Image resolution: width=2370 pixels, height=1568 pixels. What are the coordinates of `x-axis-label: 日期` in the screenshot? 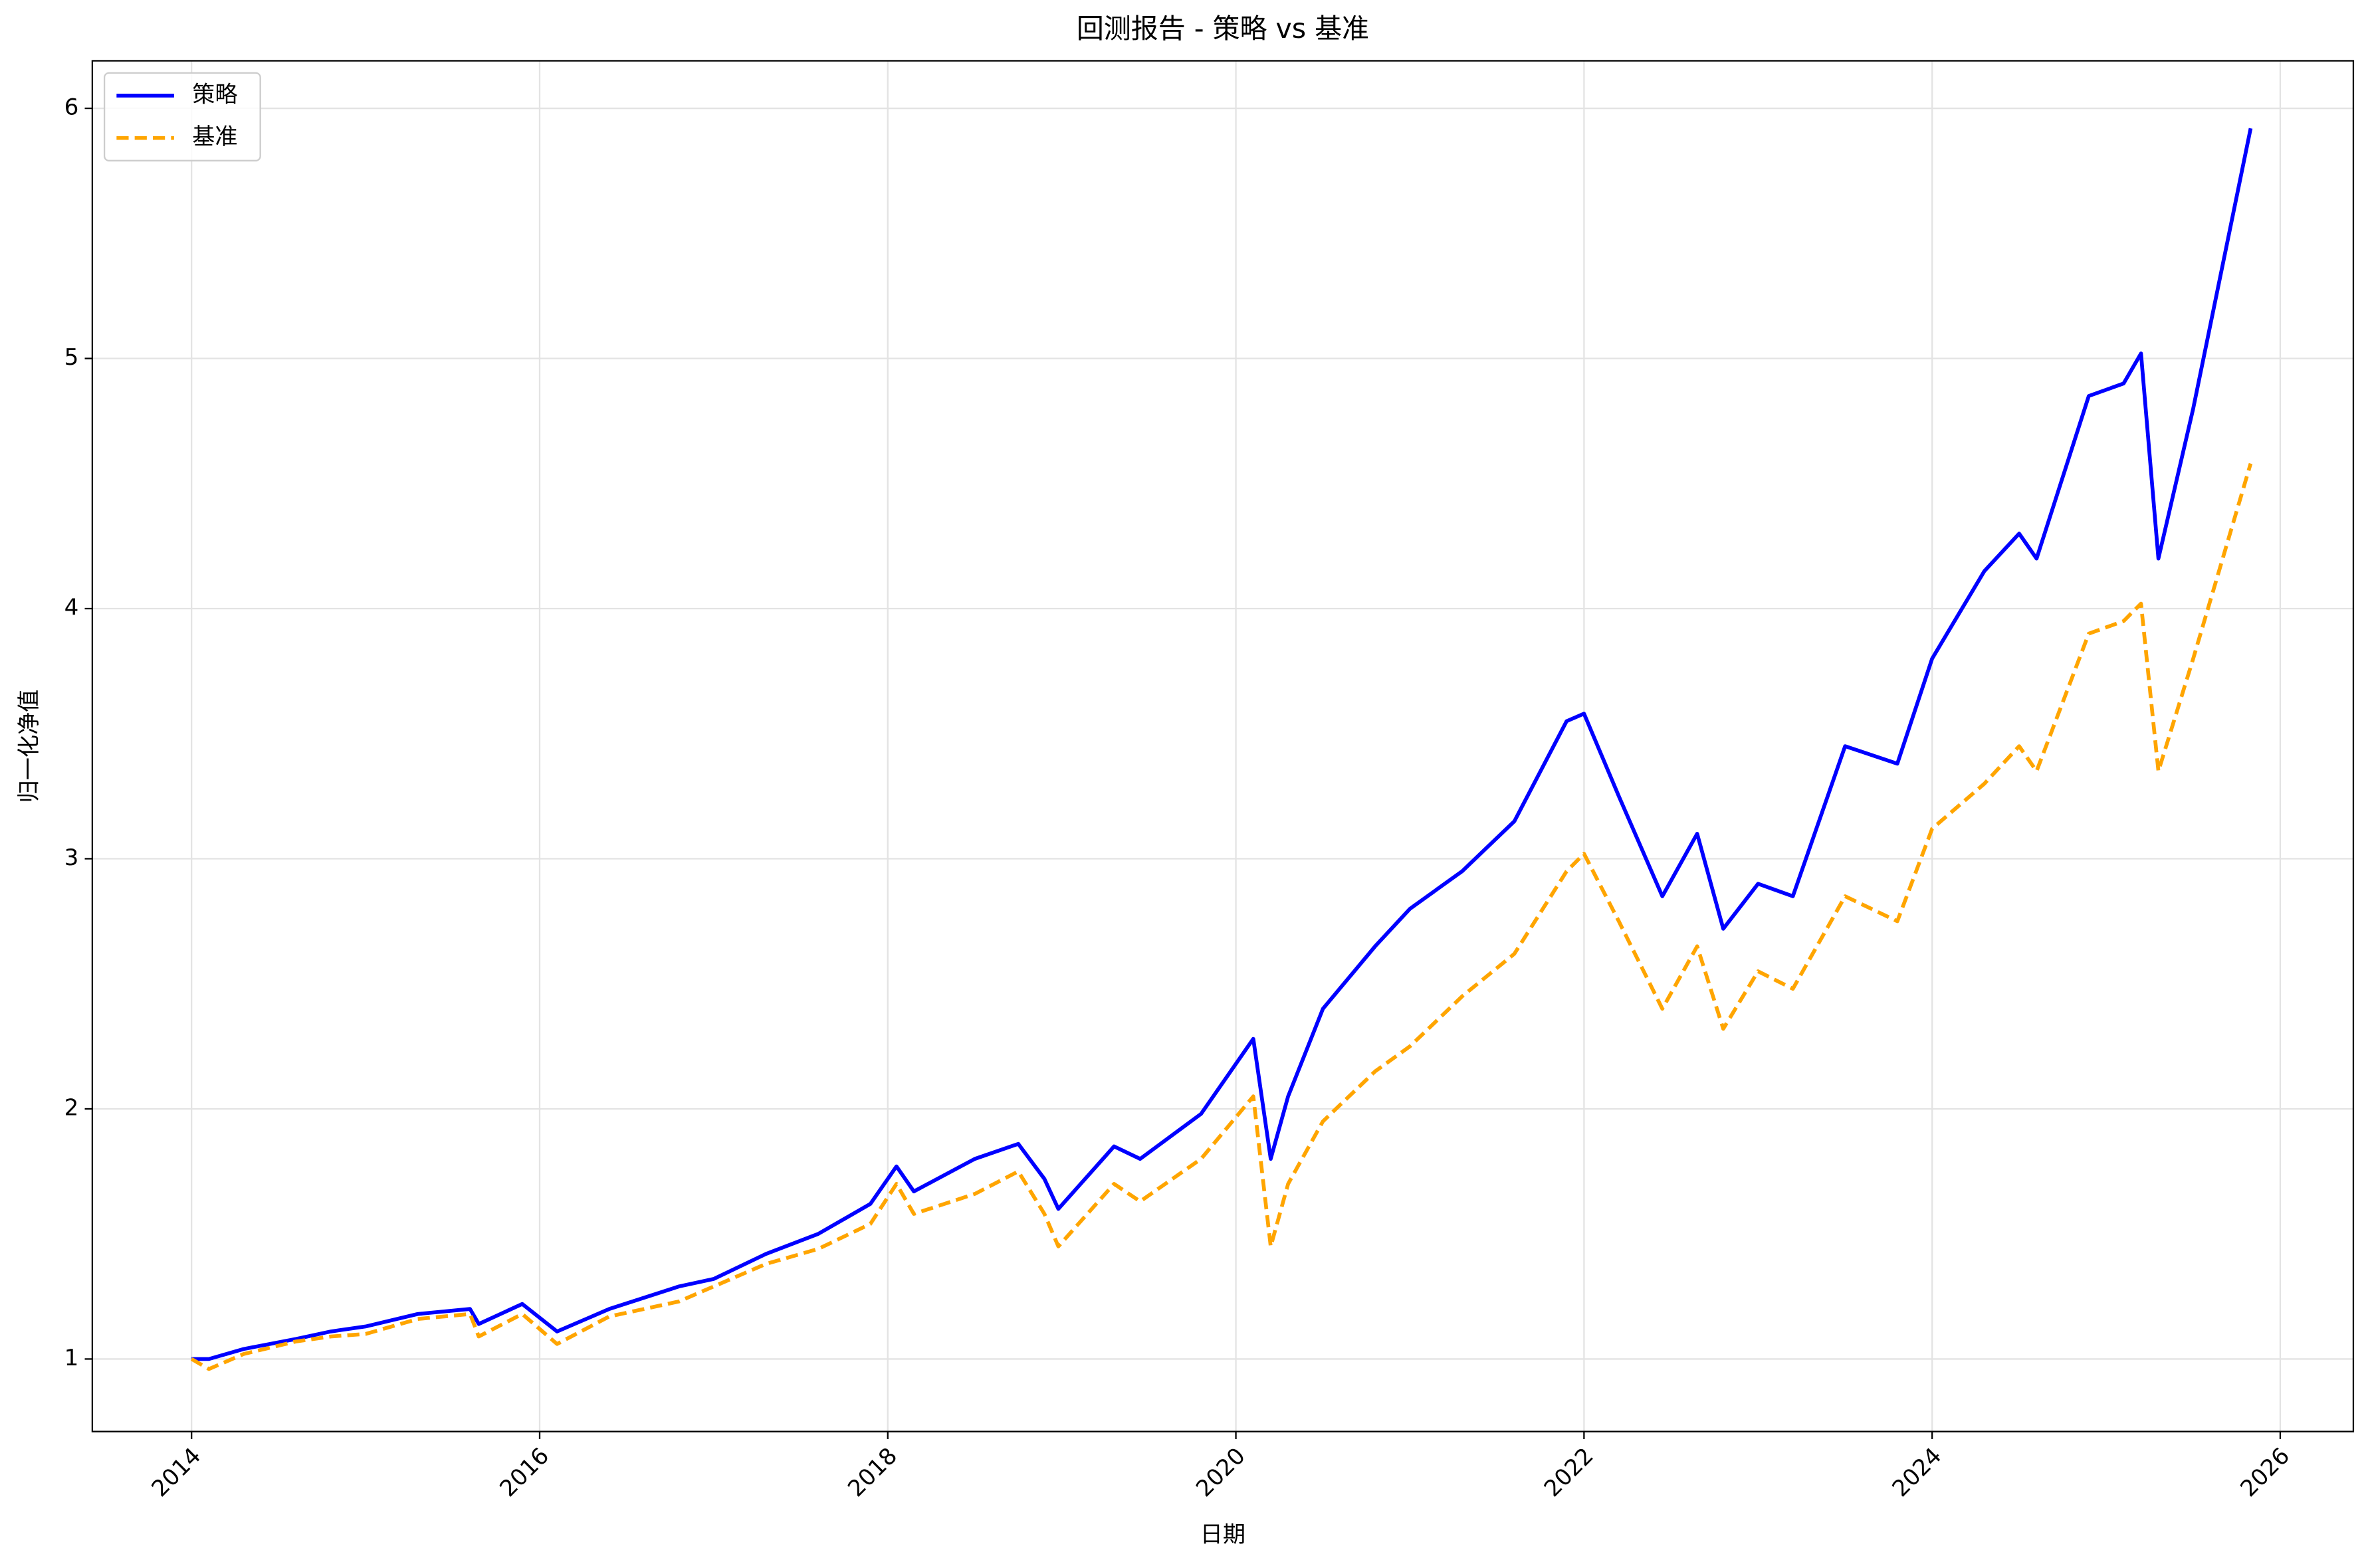 It's located at (1222, 1534).